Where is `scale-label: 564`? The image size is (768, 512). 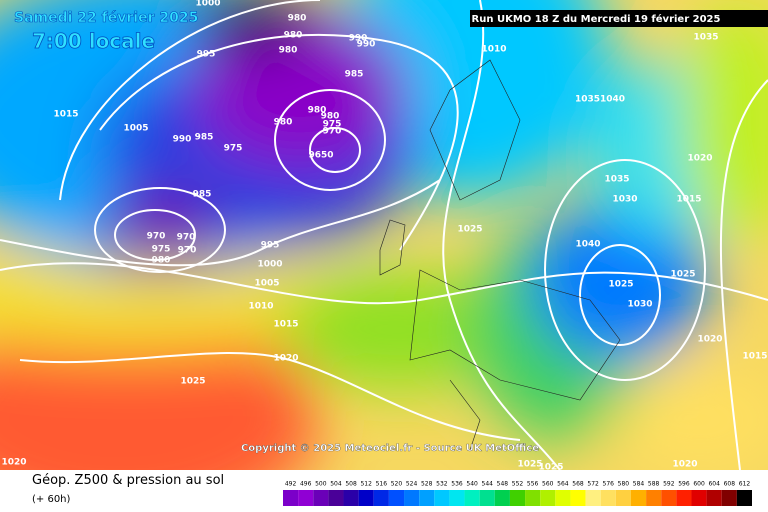 scale-label: 564 is located at coordinates (563, 484).